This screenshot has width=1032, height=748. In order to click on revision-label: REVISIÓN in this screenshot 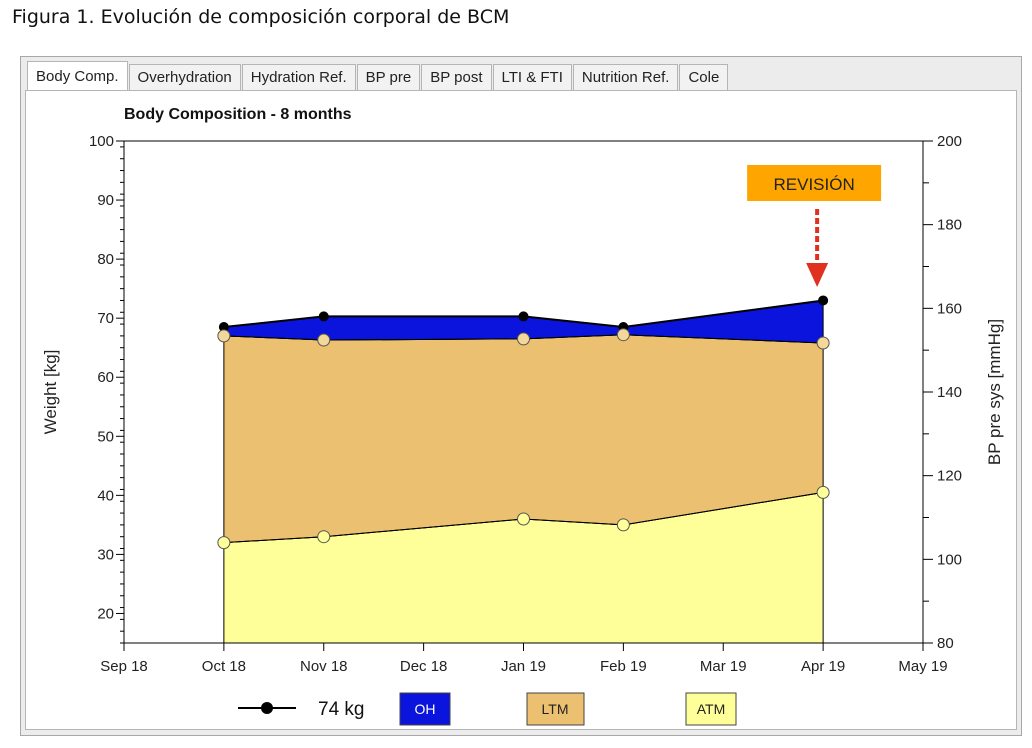, I will do `click(814, 184)`.